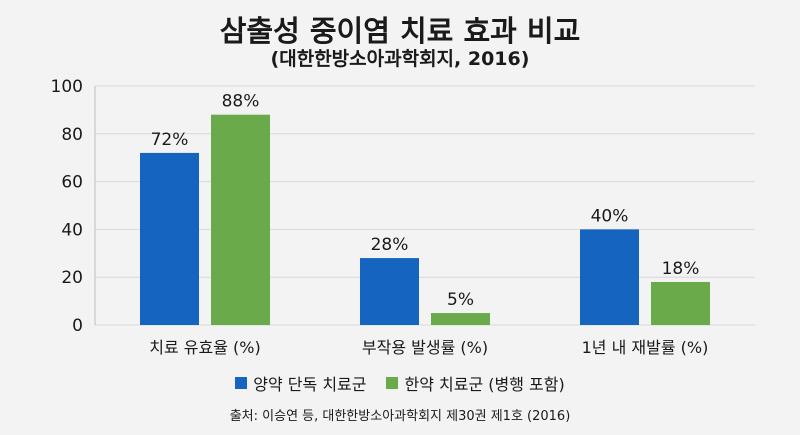 The image size is (800, 435). I want to click on legend: 양약 단독 치료군 한약 치료군 (병행 포함), so click(400, 383).